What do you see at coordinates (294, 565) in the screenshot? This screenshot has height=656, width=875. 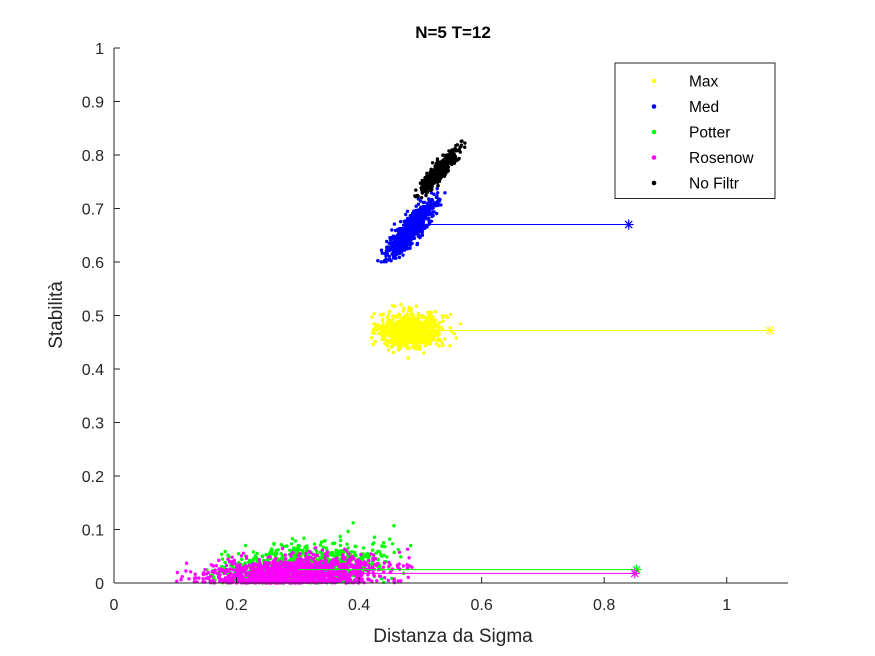 I see `series-rosenow-points` at bounding box center [294, 565].